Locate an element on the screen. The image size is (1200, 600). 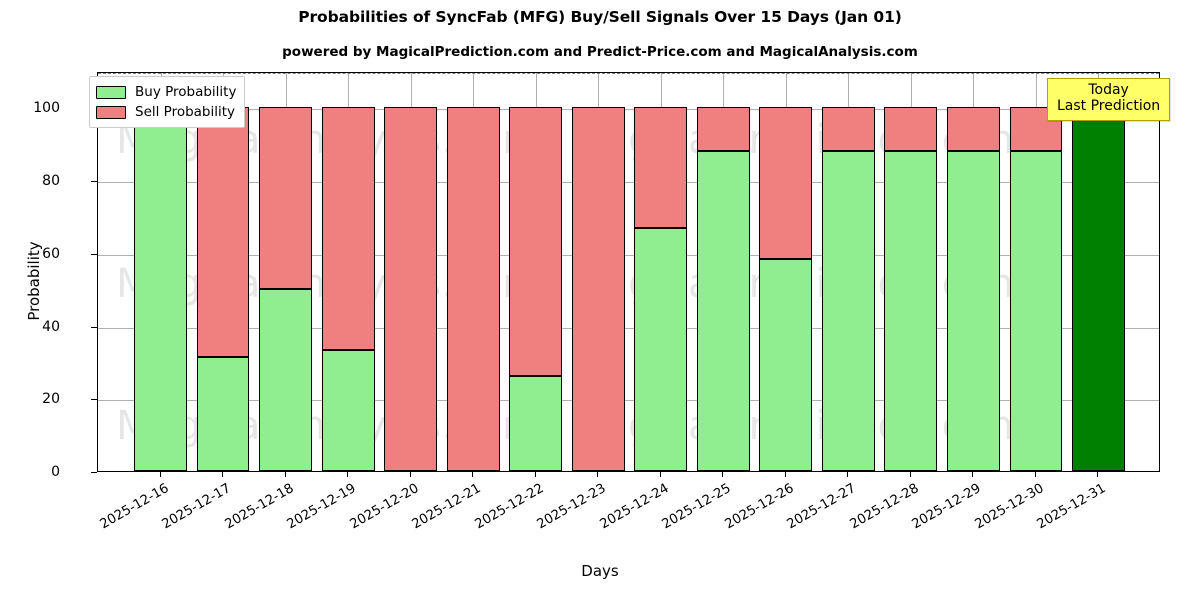
bar-segment-highlight is located at coordinates (1098, 289).